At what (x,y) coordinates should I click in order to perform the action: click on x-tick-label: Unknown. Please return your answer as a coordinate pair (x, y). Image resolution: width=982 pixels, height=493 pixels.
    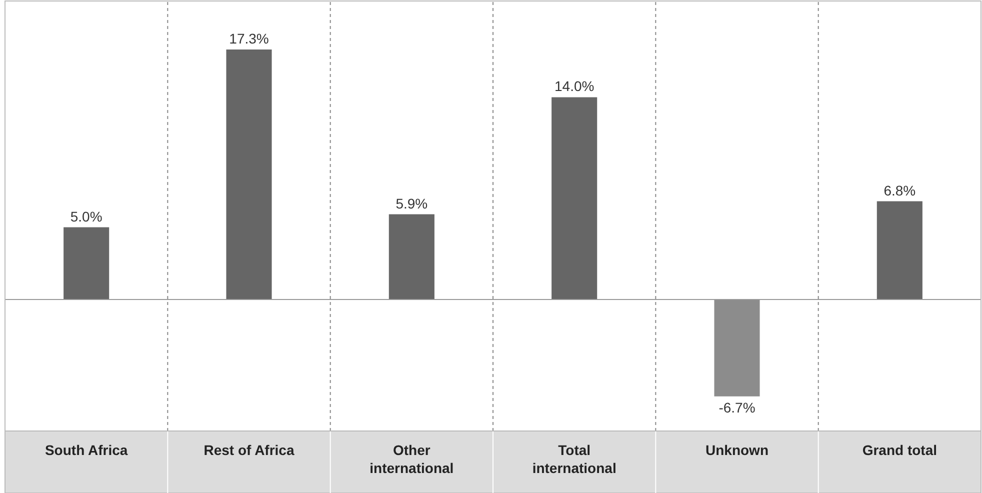
    Looking at the image, I should click on (737, 450).